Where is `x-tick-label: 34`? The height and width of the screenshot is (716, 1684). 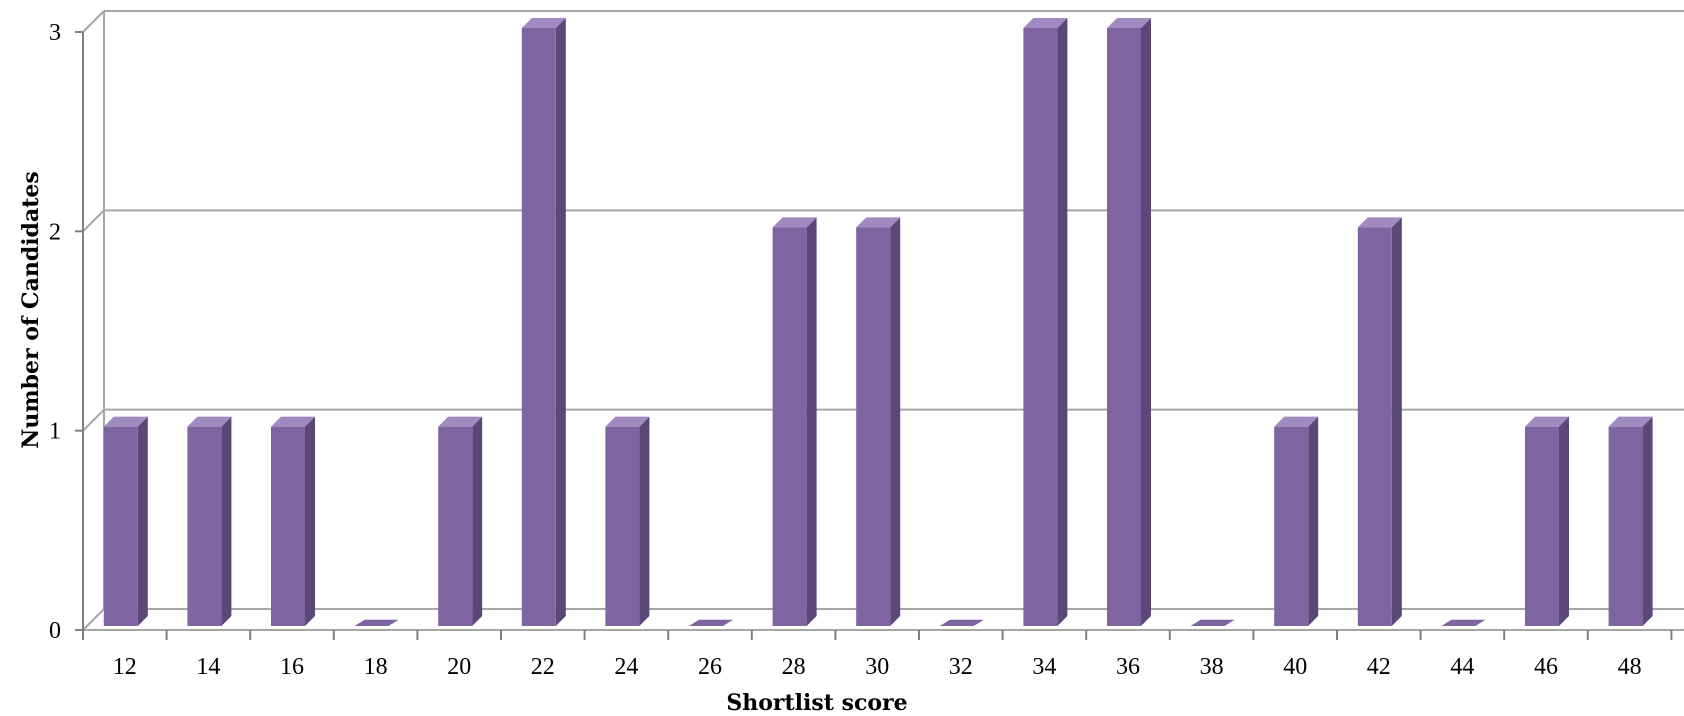 x-tick-label: 34 is located at coordinates (1044, 667).